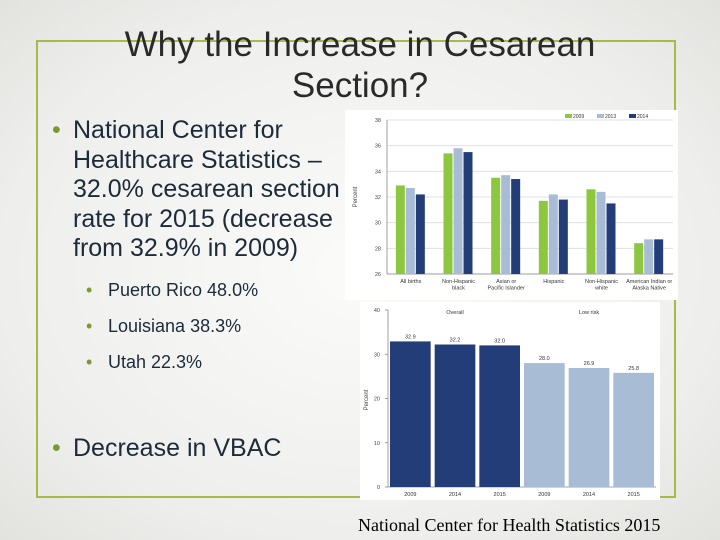  Describe the element at coordinates (378, 488) in the screenshot. I see `y-tick-label: 0` at that location.